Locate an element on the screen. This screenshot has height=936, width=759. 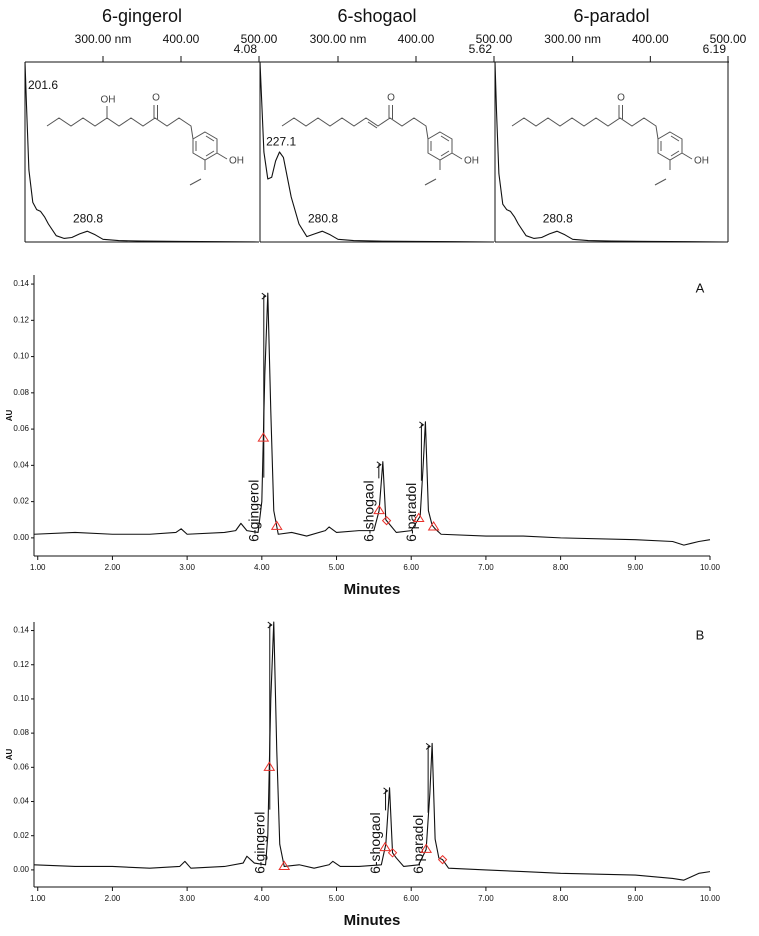
peak-wavelength: 227.1 is located at coordinates (281, 141).